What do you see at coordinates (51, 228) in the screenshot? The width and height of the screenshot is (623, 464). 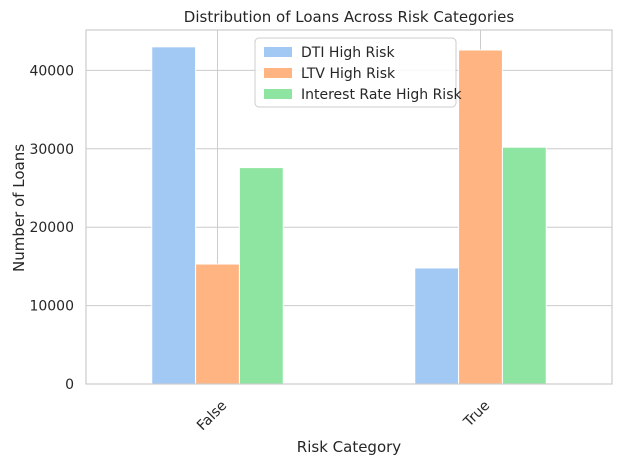 I see `y-tick-label: 20000` at bounding box center [51, 228].